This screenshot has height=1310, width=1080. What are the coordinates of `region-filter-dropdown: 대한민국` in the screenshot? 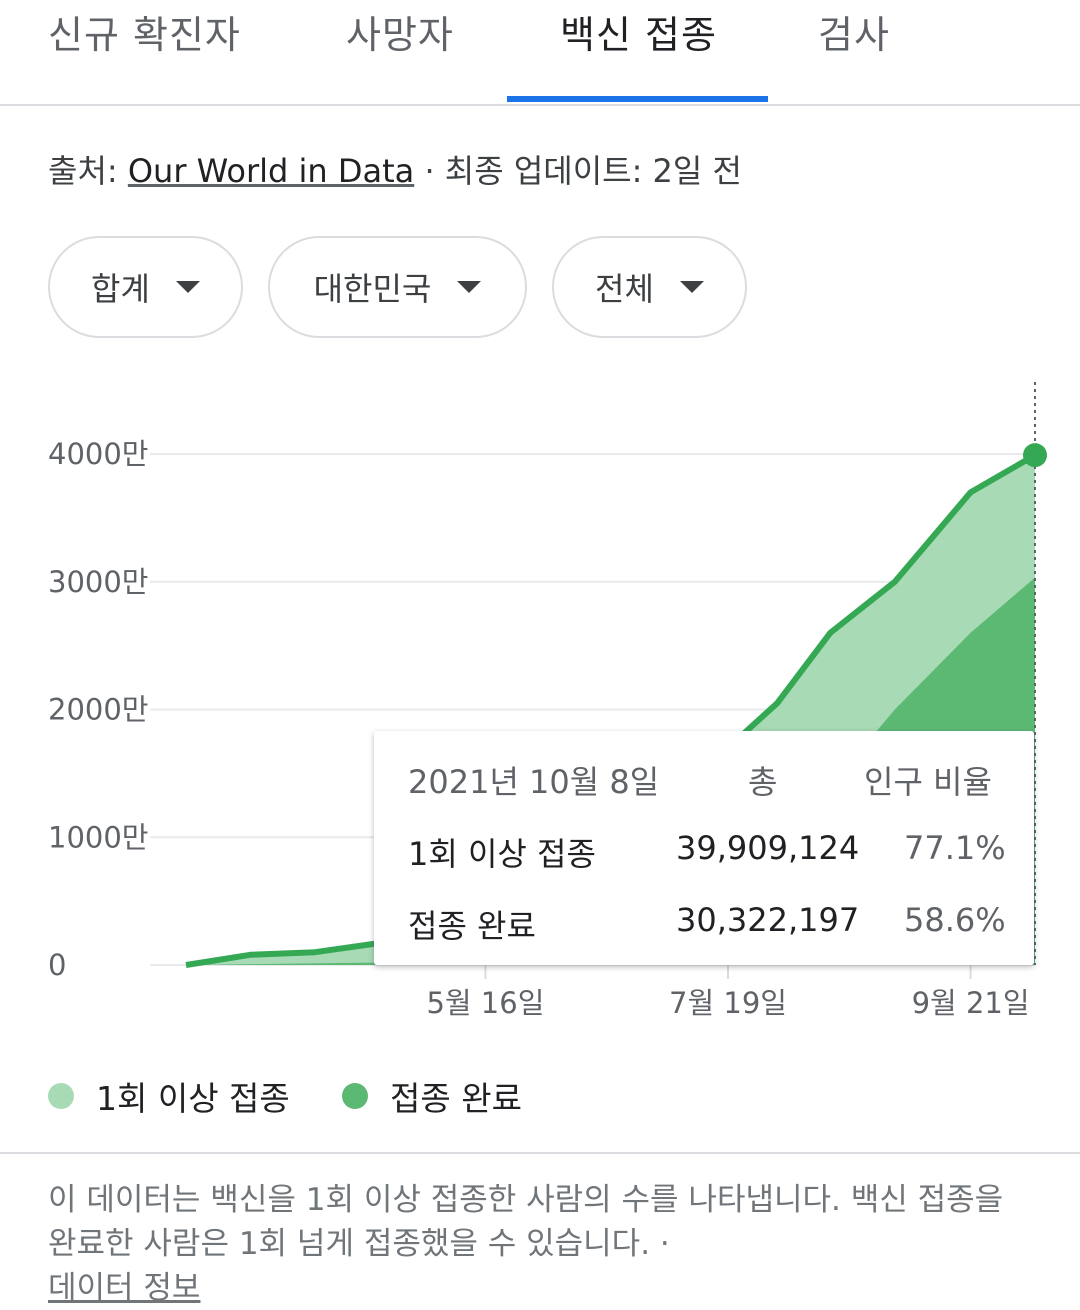 It's located at (397, 287).